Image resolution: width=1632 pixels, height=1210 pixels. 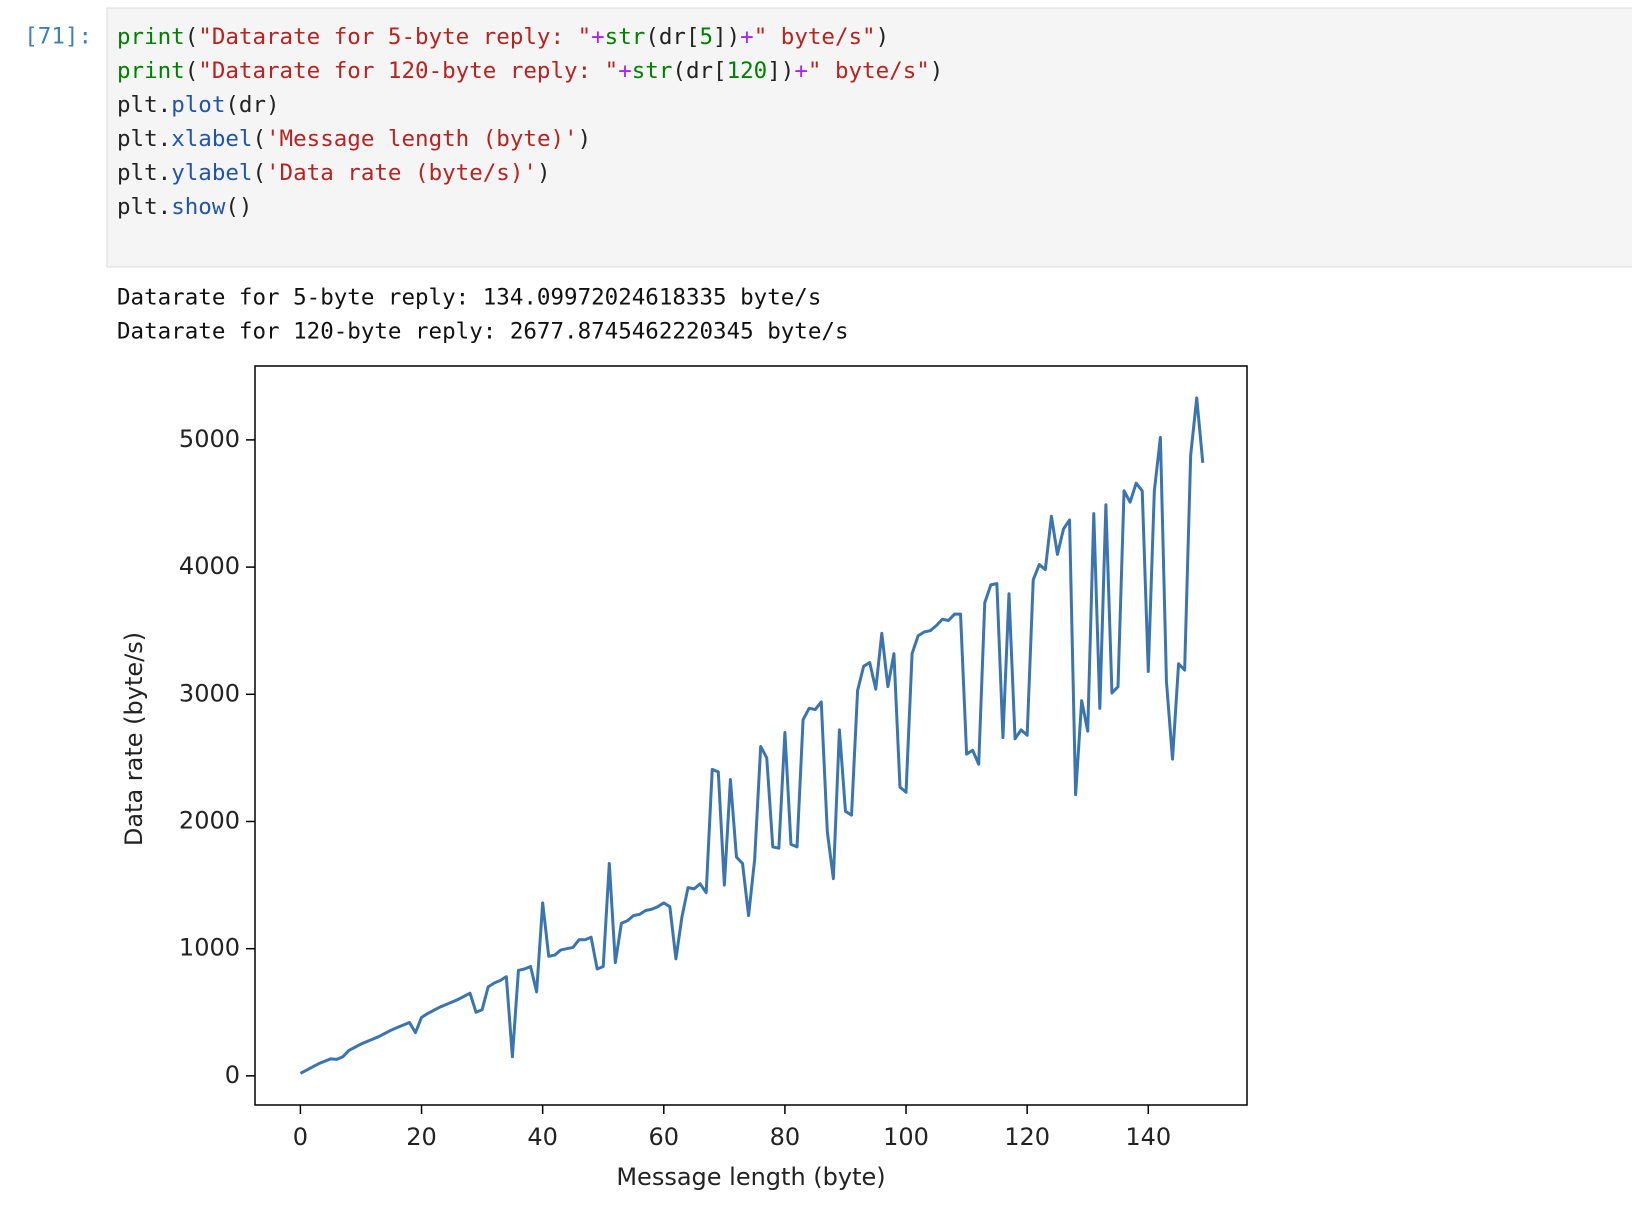 I want to click on x-tick-label: 100, so click(x=906, y=1137).